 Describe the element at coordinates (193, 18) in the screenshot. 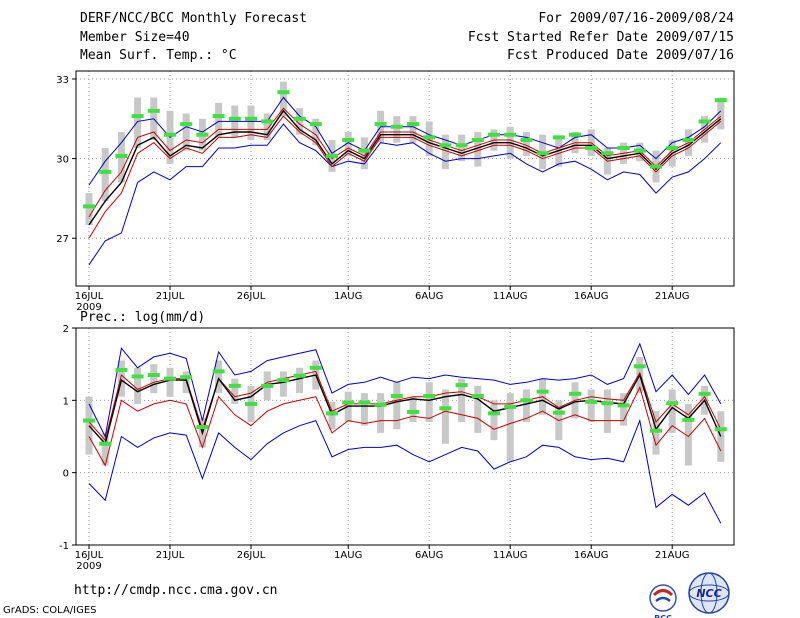

I see `chart-title: DERF/NCC/BCC Monthly Forecast` at that location.